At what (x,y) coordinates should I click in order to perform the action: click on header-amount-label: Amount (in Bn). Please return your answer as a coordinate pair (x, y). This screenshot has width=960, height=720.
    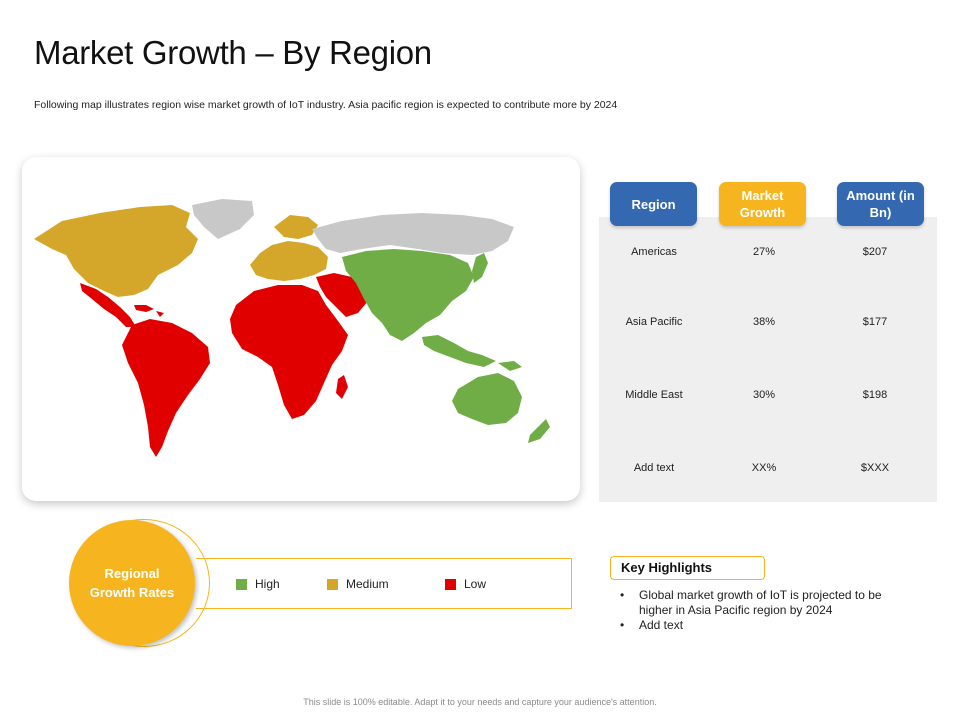
    Looking at the image, I should click on (880, 204).